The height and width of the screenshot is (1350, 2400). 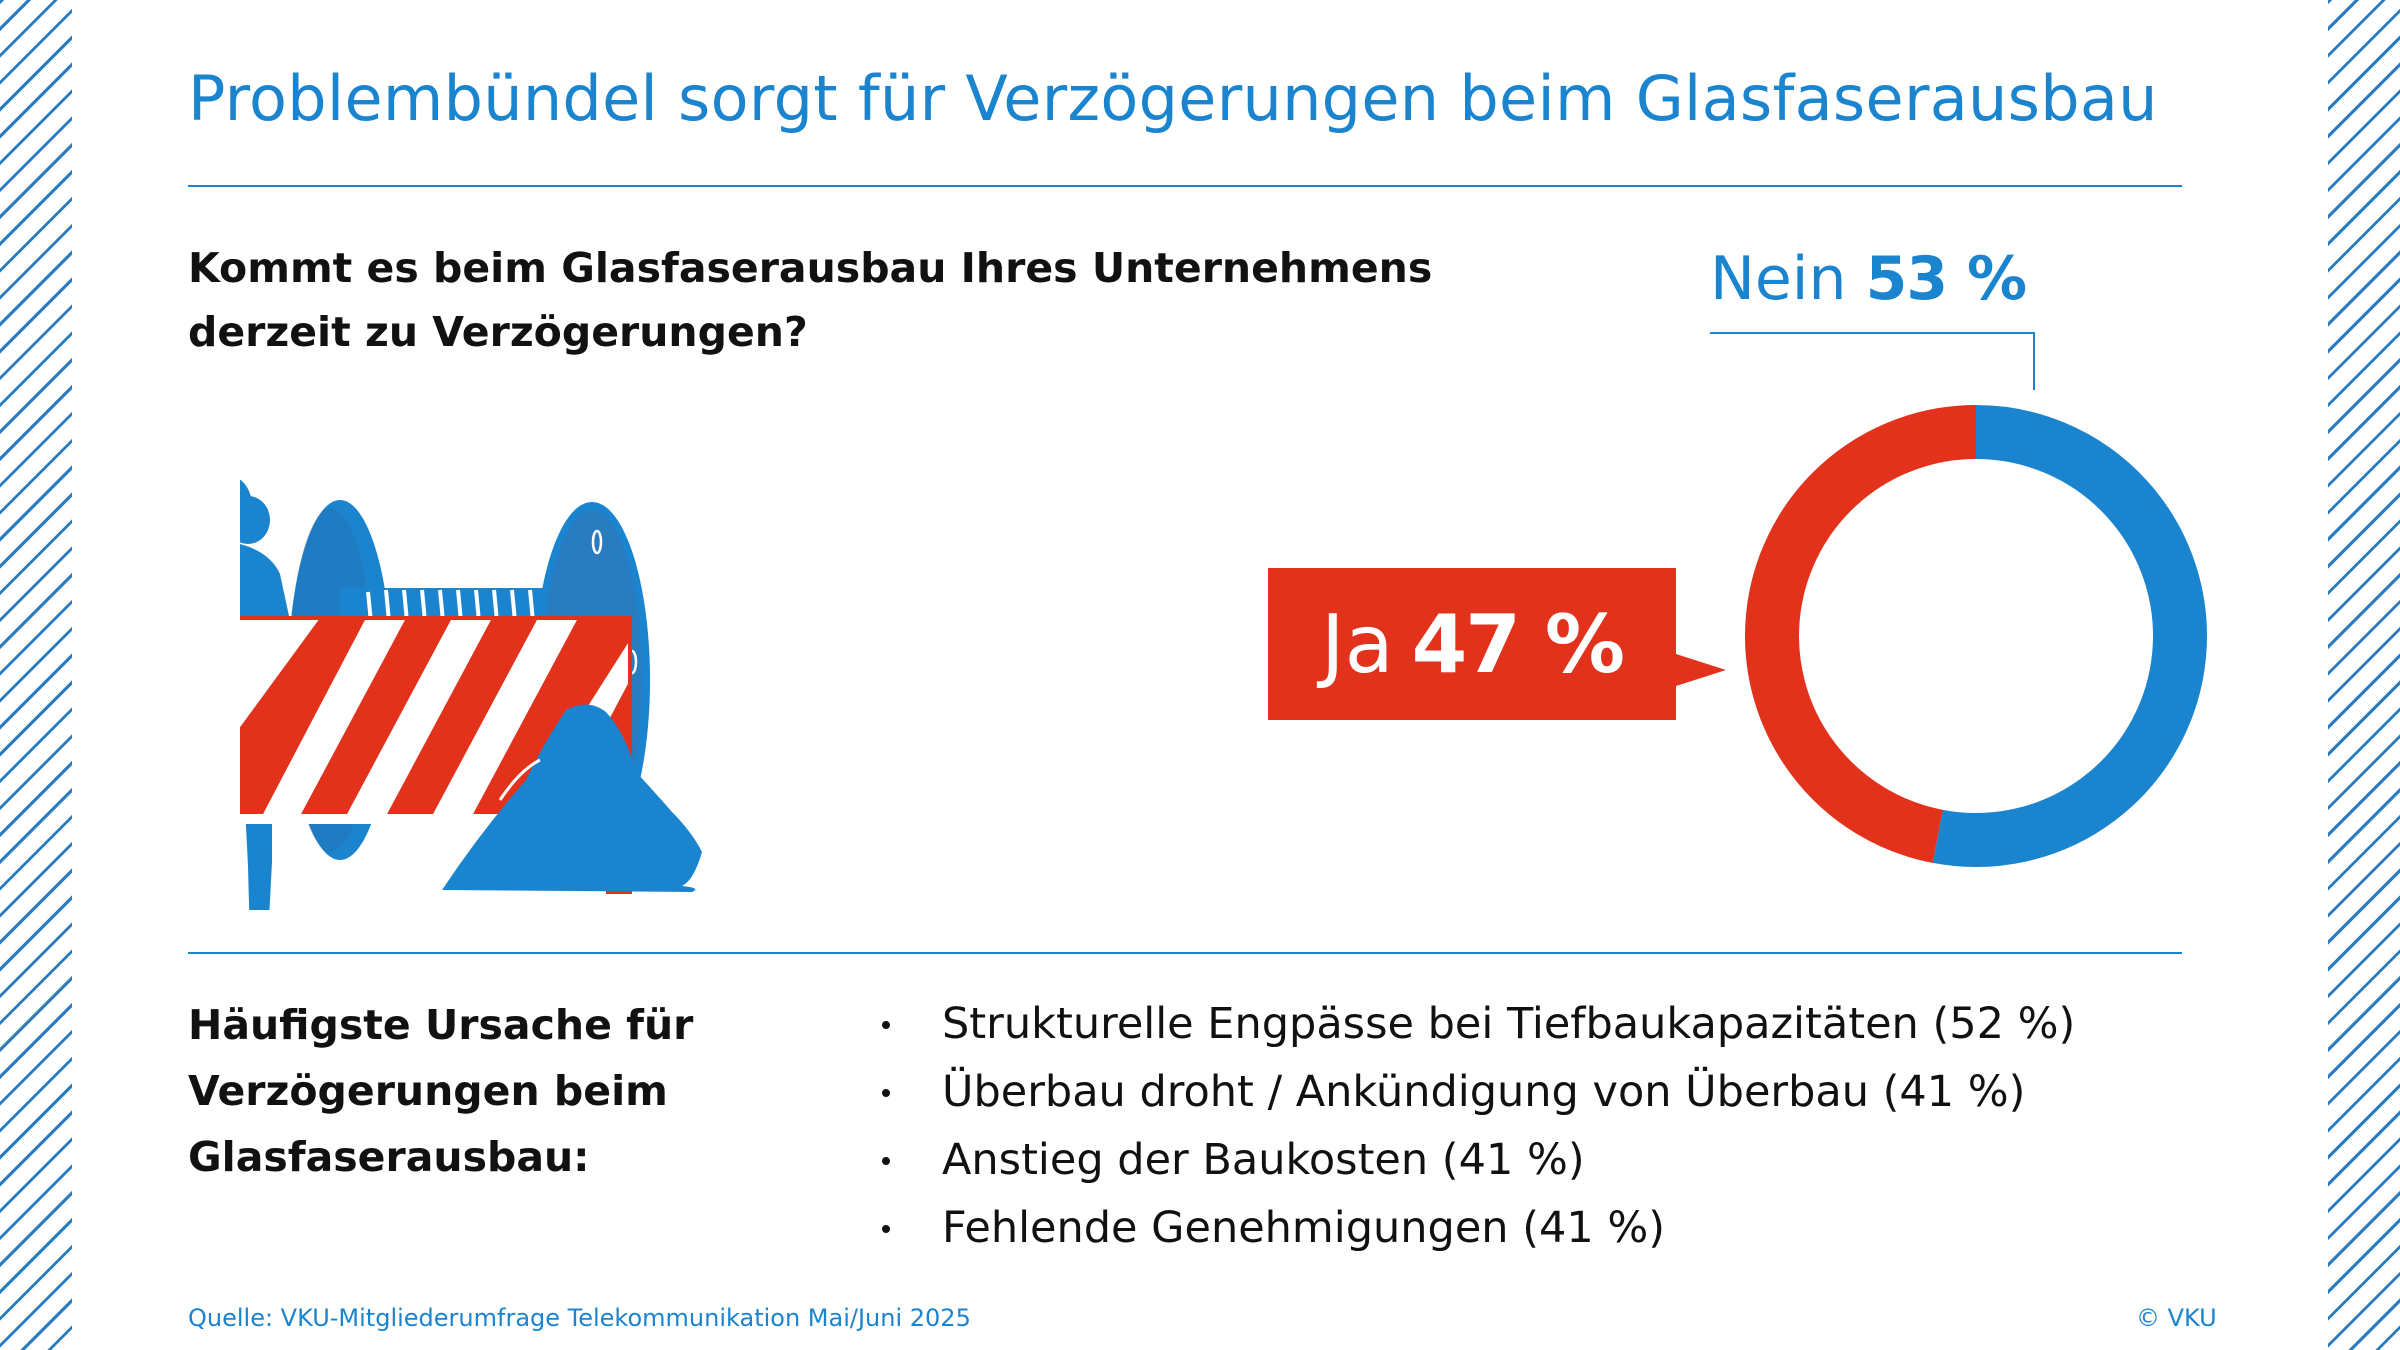 What do you see at coordinates (1518, 644) in the screenshot?
I see `ja-value-label: 47 %` at bounding box center [1518, 644].